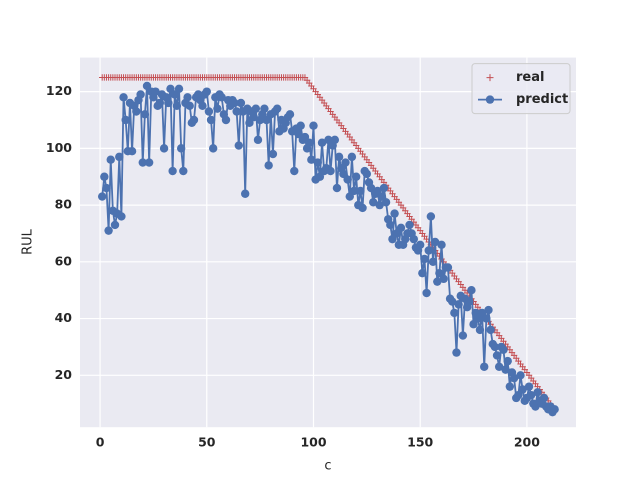 This screenshot has width=640, height=480. Describe the element at coordinates (28, 241) in the screenshot. I see `y-axis-label: RUL` at that location.